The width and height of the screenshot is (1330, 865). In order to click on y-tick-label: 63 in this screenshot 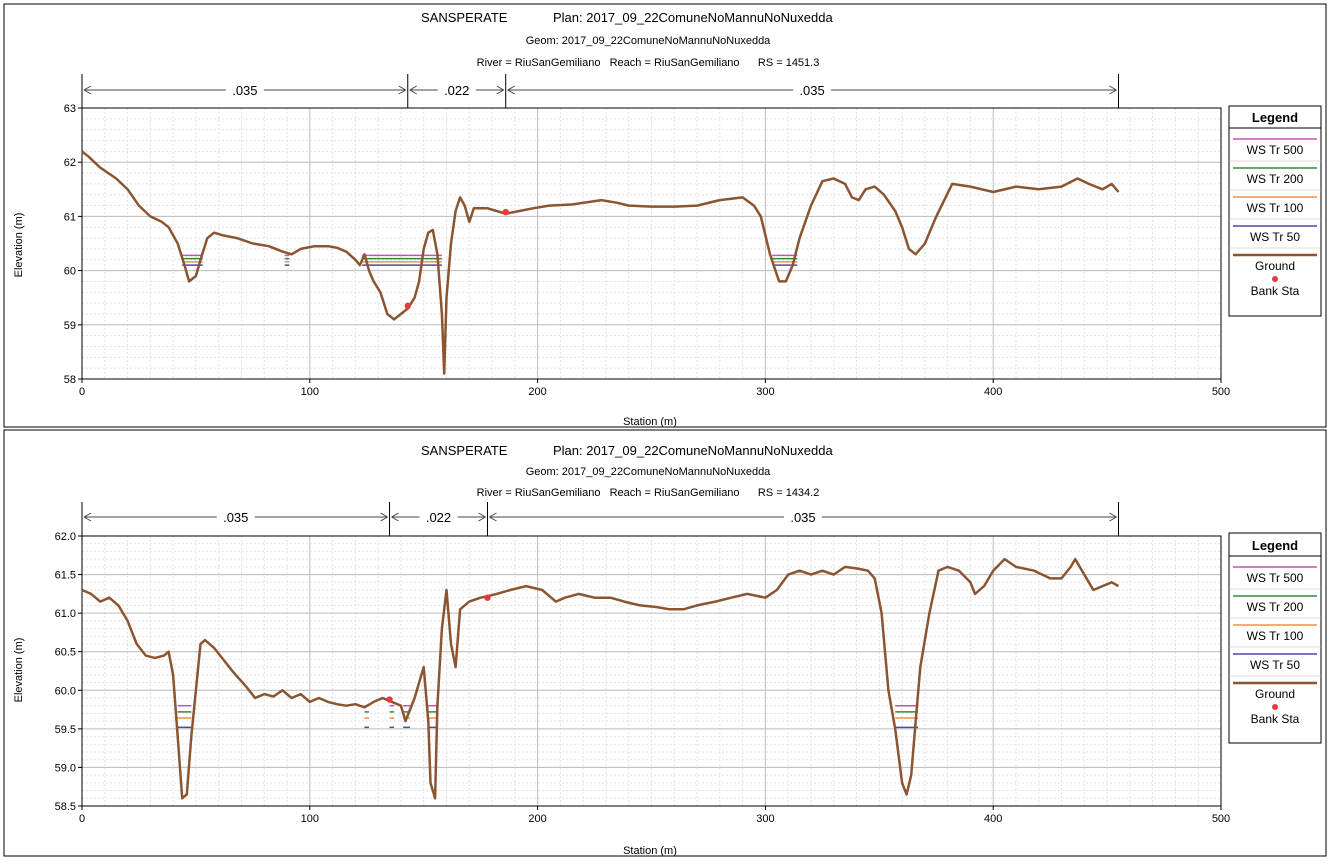, I will do `click(70, 109)`.